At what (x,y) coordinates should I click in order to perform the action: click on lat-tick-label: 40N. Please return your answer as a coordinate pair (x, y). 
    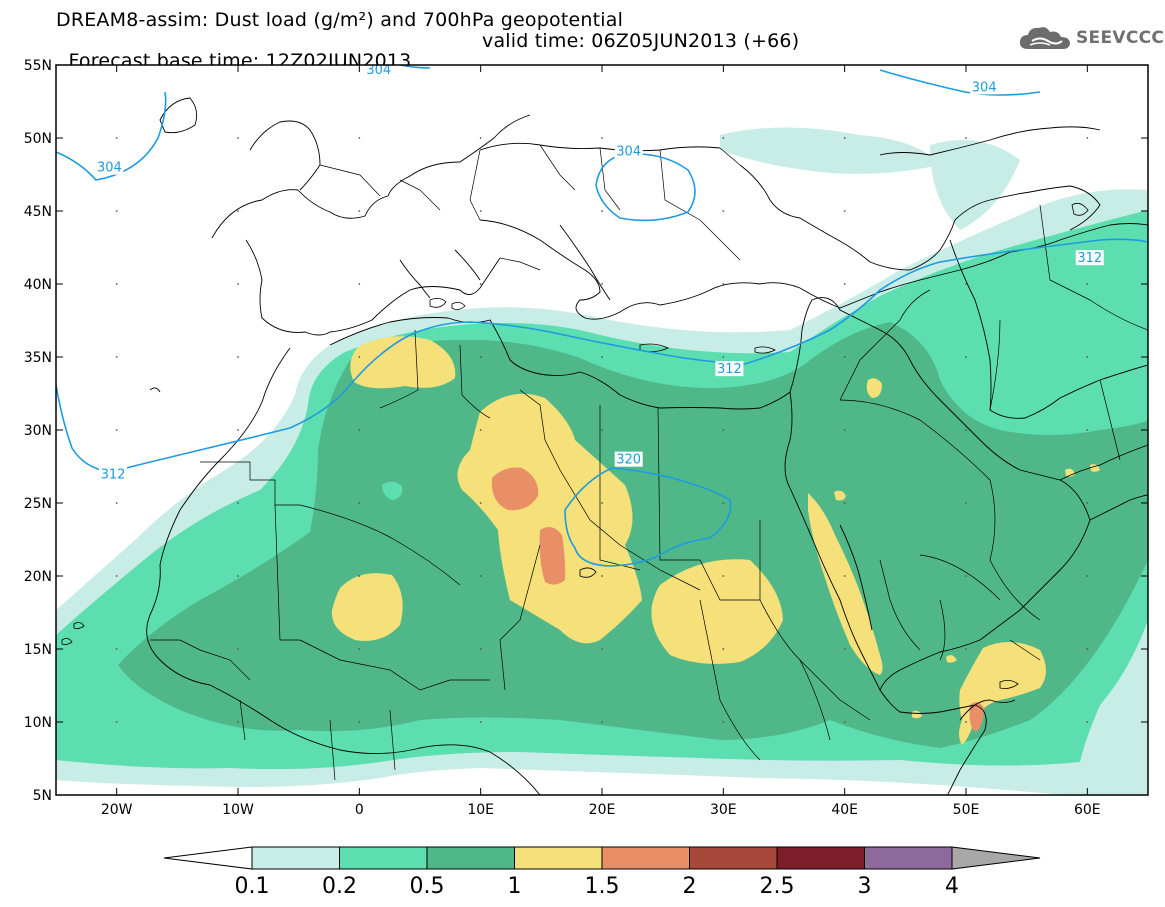
    Looking at the image, I should click on (38, 285).